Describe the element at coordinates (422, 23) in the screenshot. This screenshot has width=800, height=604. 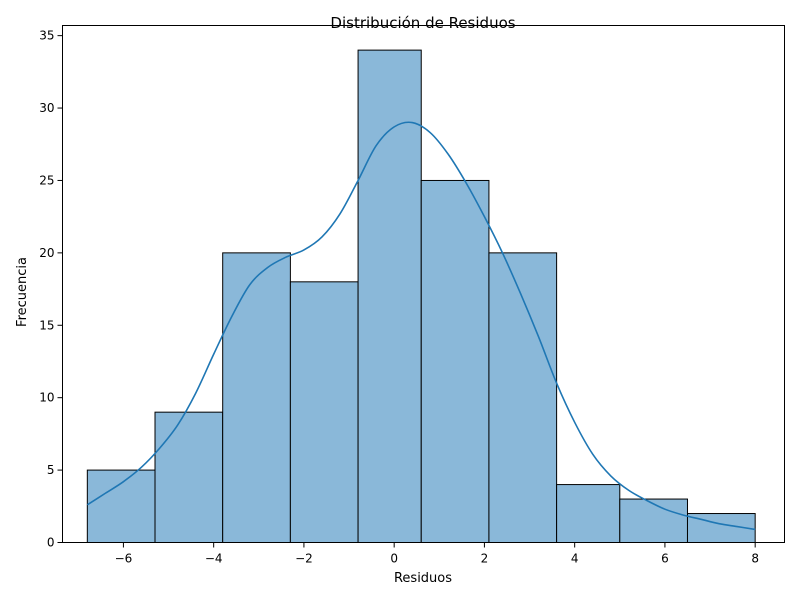
I see `chart-title: Distribución de Residuos` at that location.